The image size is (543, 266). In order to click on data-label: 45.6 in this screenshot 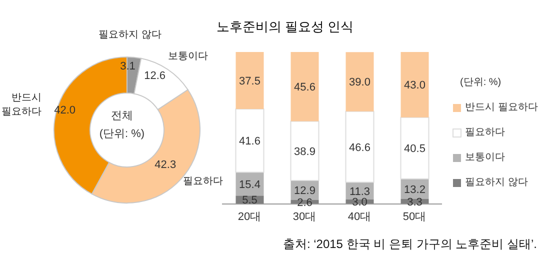, I will do `click(305, 88)`.